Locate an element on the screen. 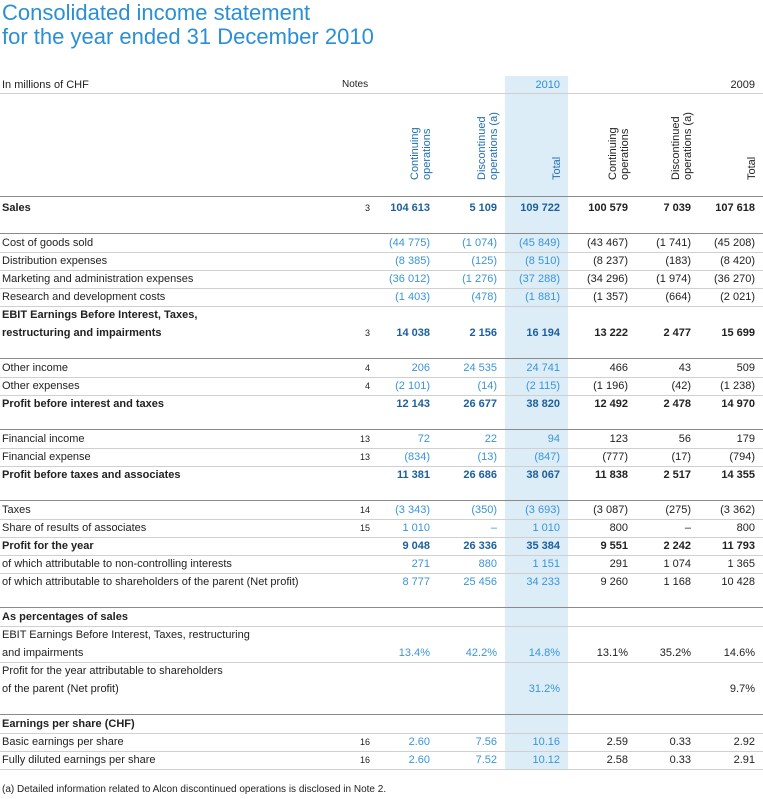  year-header: 2010 is located at coordinates (547, 85).